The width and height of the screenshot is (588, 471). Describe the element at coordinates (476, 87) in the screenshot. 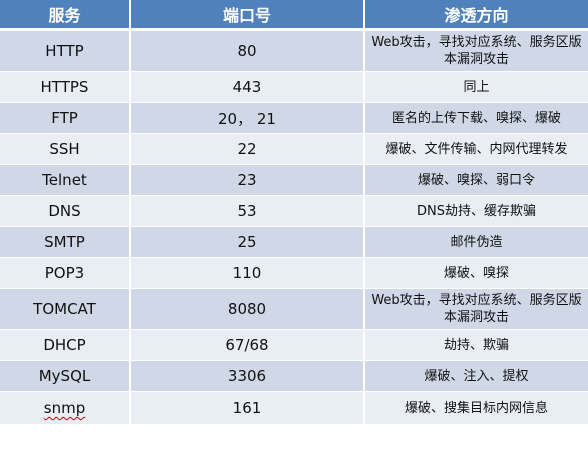

I see `attack-cell: 同上` at that location.